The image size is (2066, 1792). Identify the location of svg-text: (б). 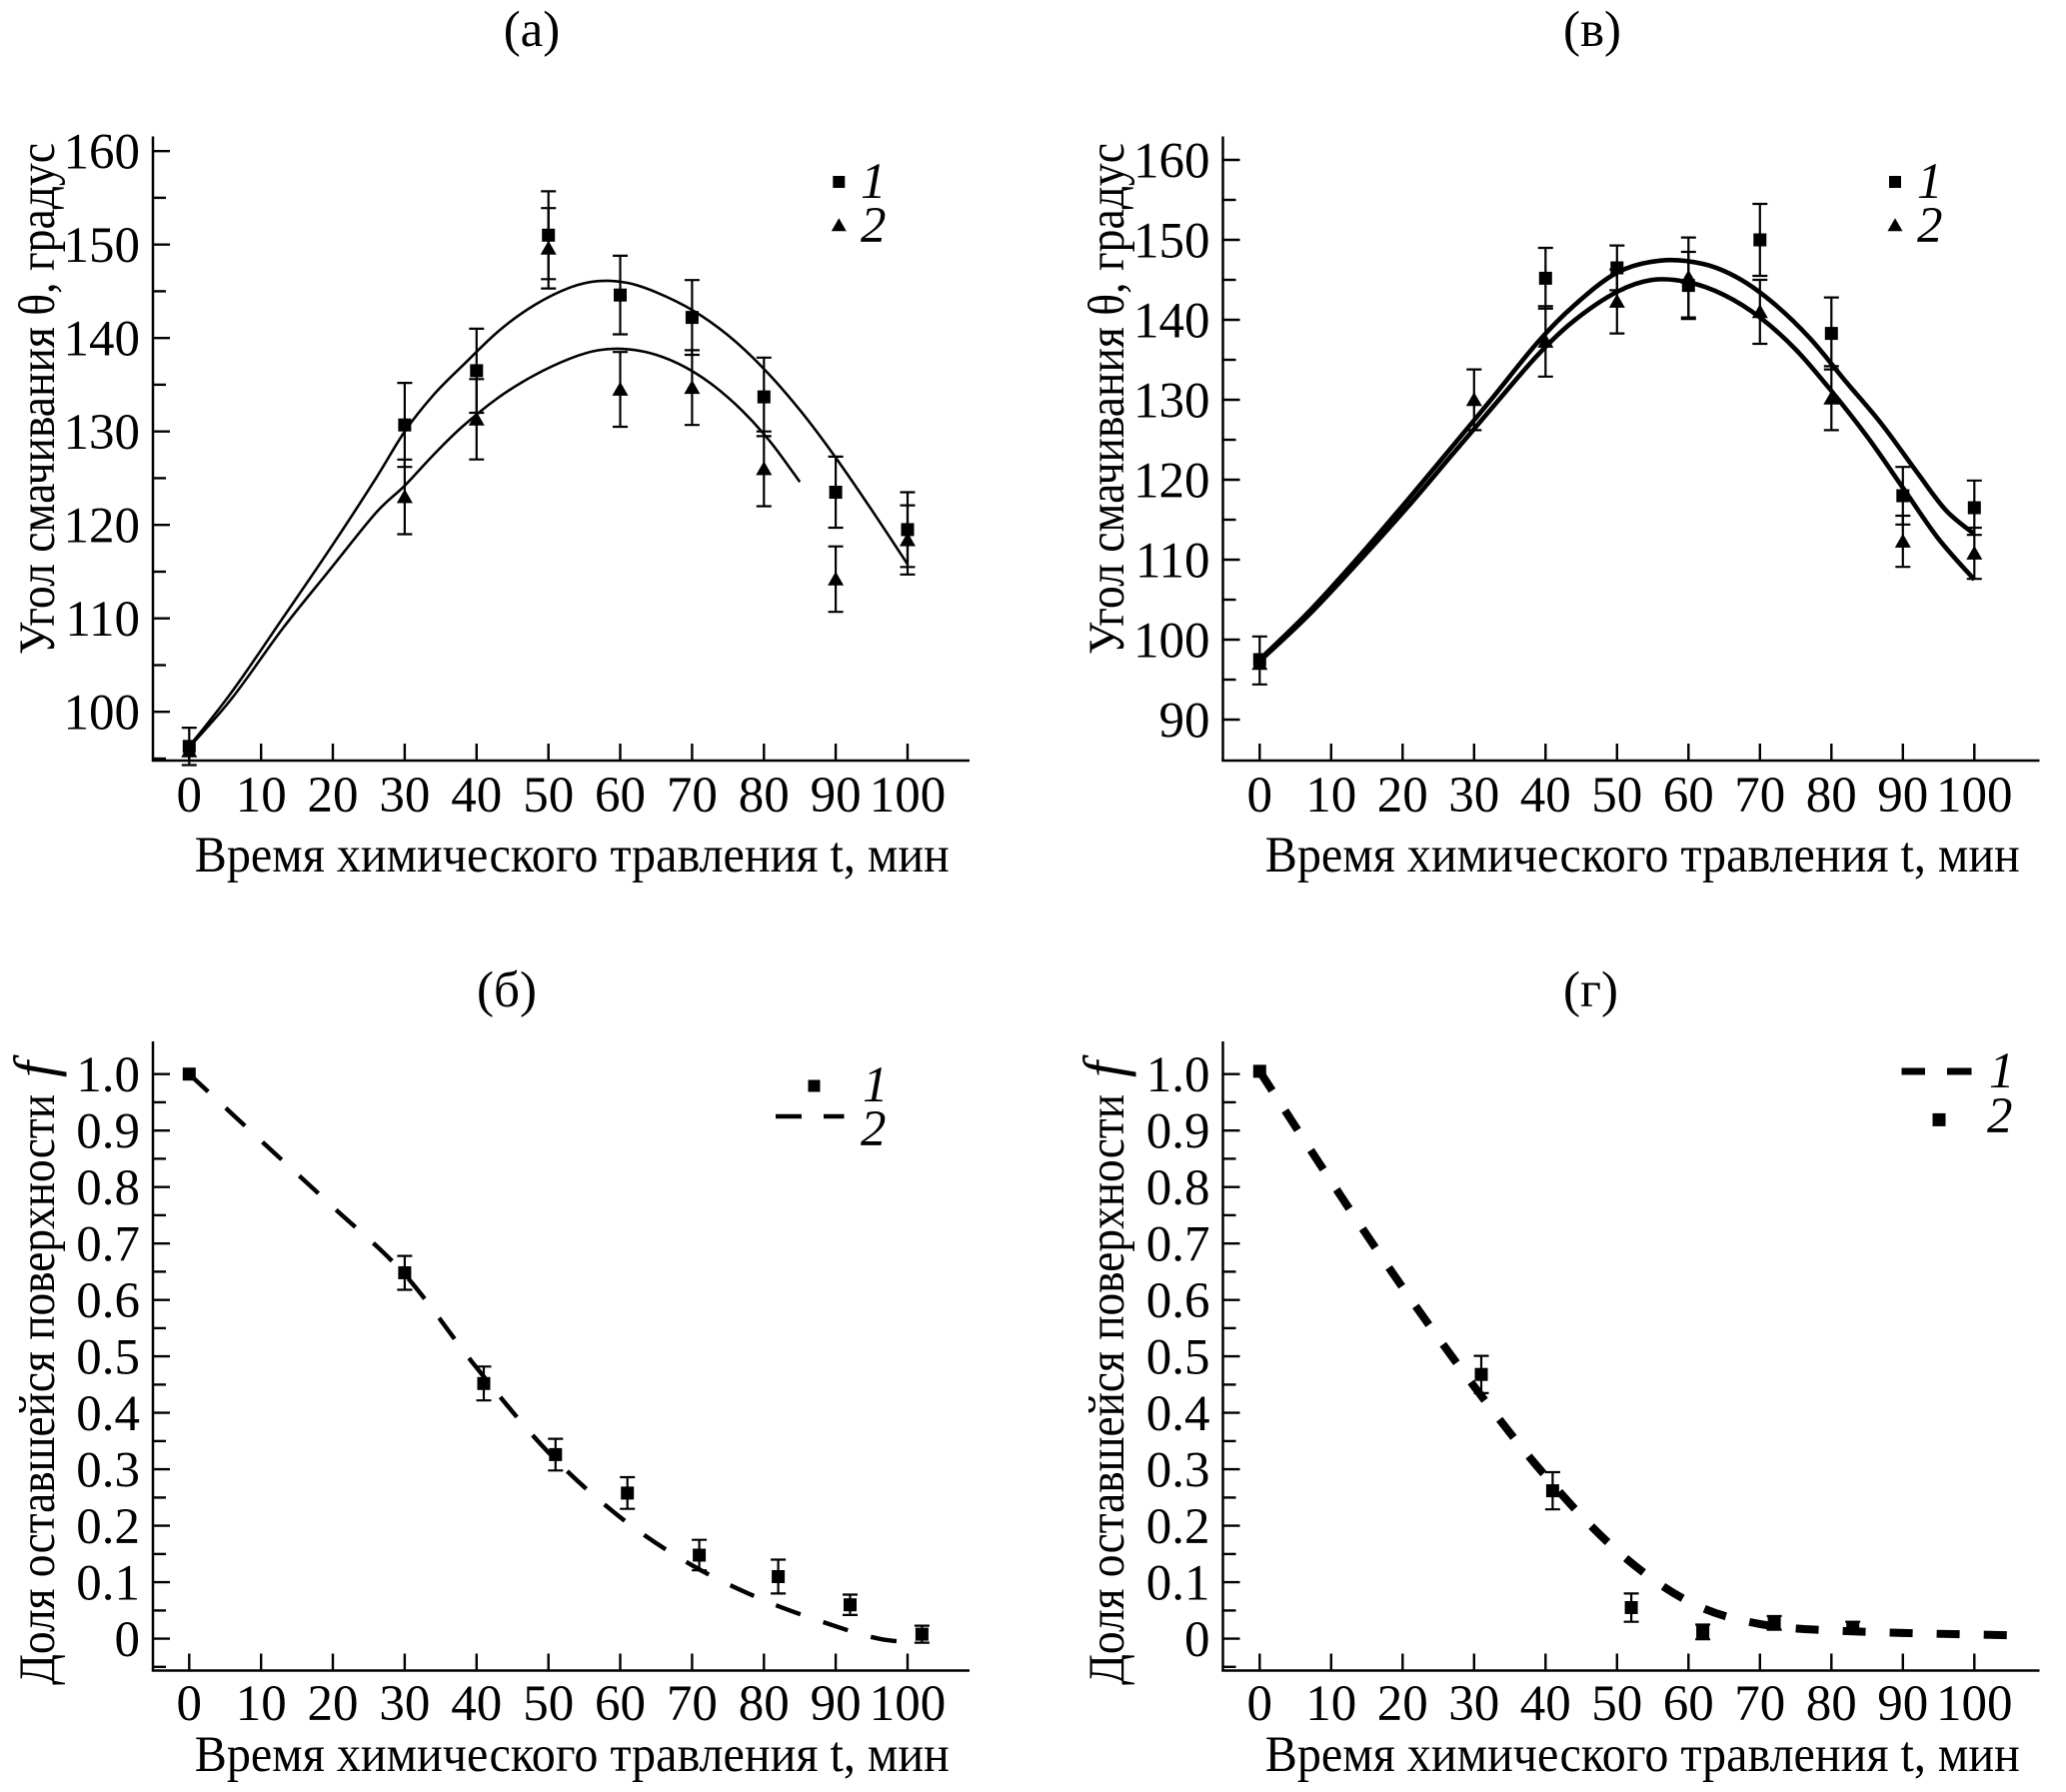
(507, 990).